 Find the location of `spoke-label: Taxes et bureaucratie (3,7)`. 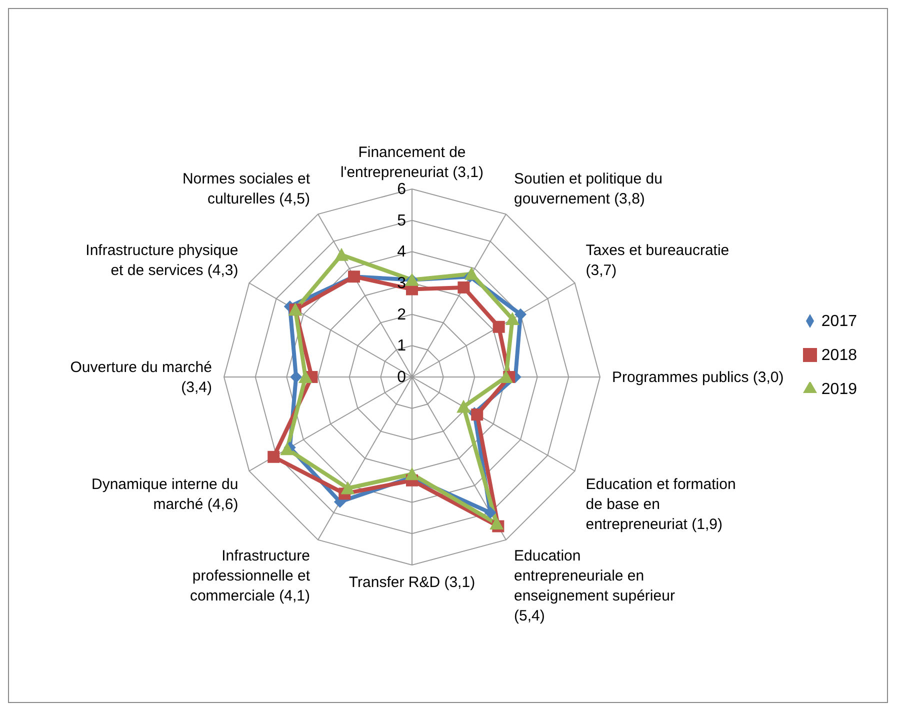

spoke-label: Taxes et bureaucratie (3,7) is located at coordinates (658, 260).